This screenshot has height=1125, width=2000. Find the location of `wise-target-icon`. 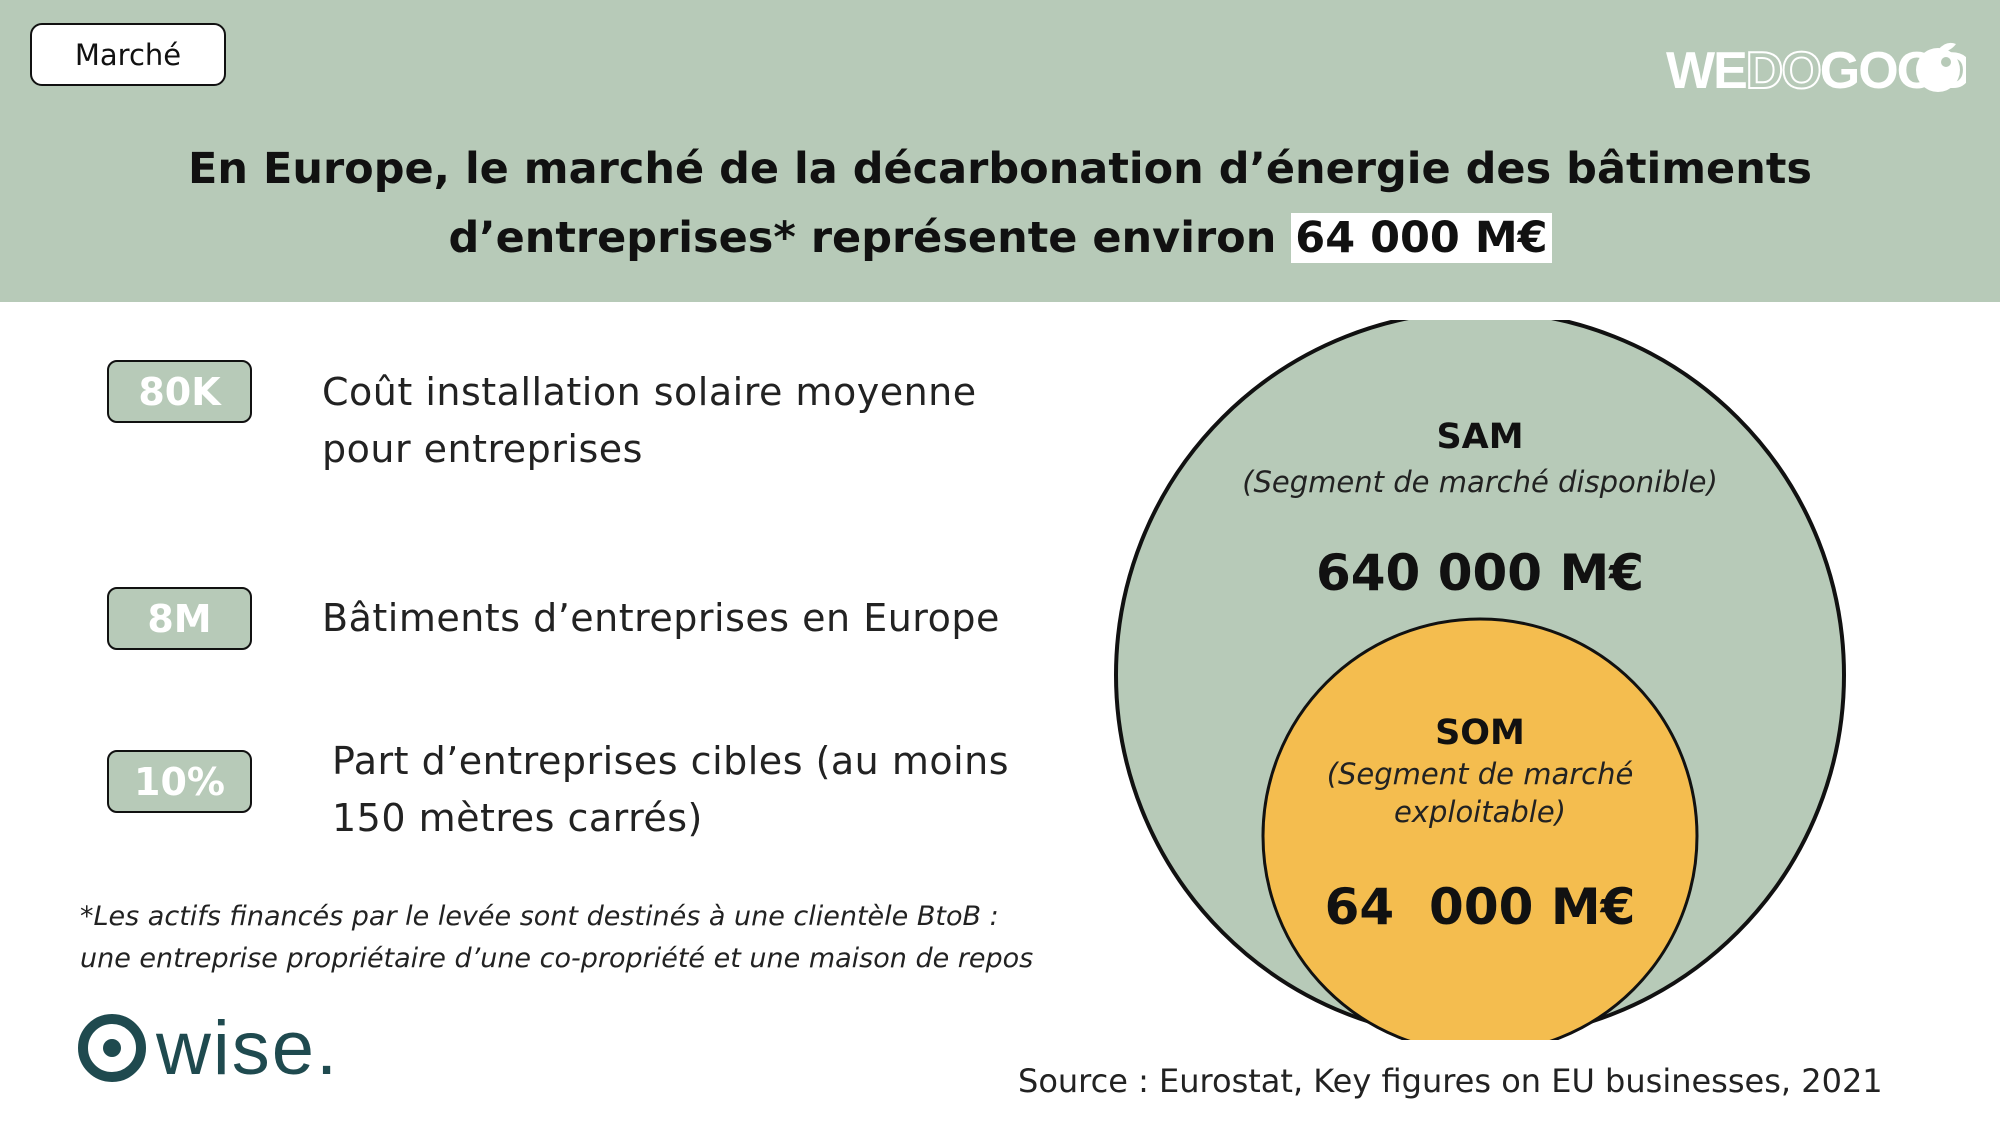

wise-target-icon is located at coordinates (112, 1048).